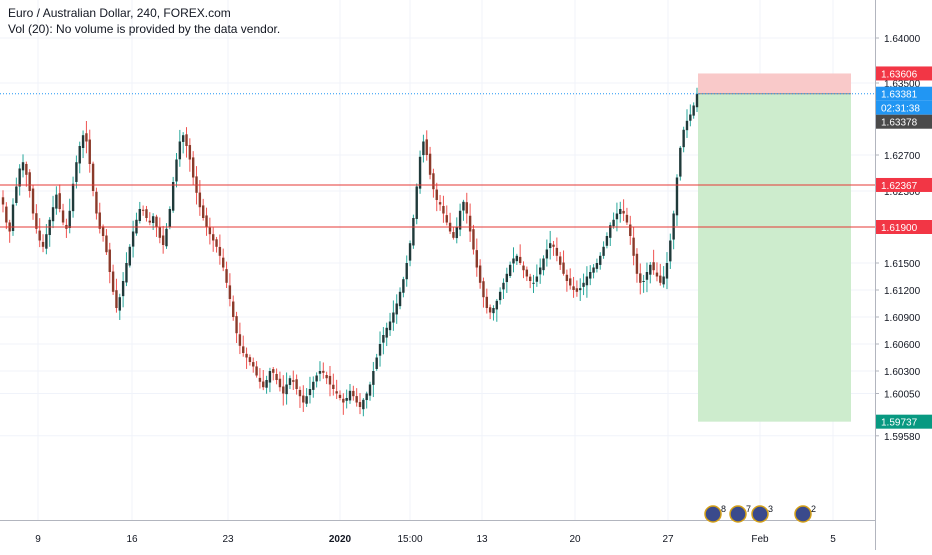 This screenshot has width=932, height=555. I want to click on time-tick-label: 5, so click(833, 539).